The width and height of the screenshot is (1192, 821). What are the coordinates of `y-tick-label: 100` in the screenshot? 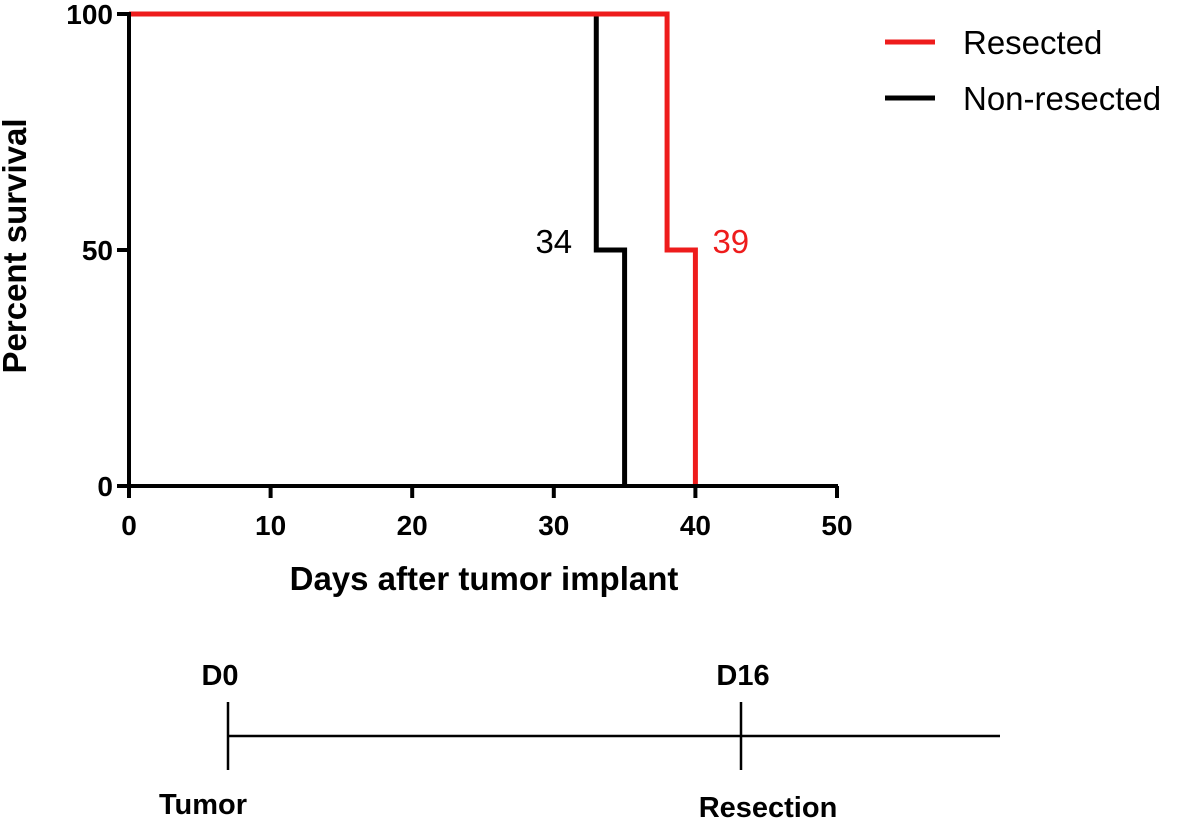 It's located at (89, 15).